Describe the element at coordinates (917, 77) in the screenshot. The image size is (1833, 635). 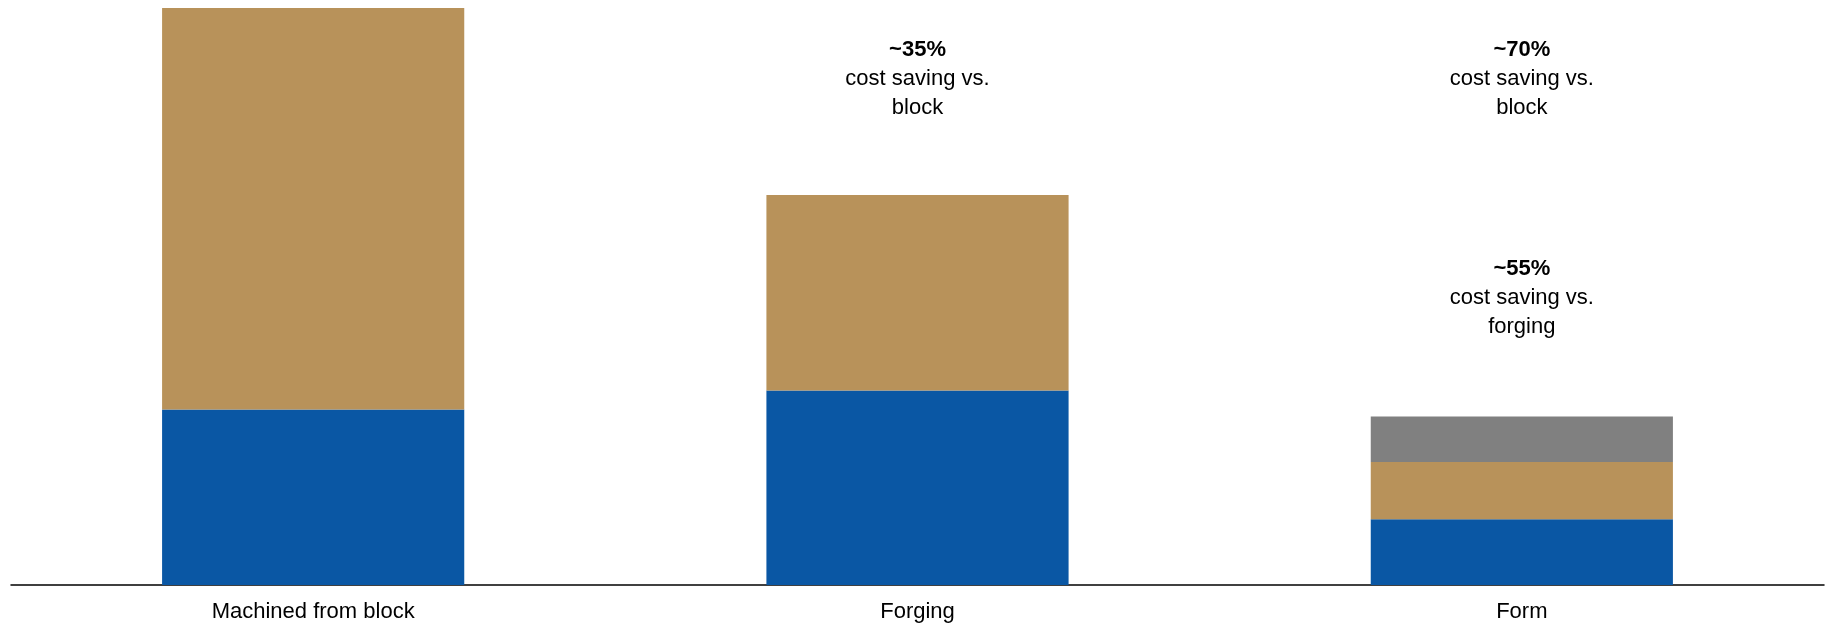
I see `annotation: ~35% cost saving vs. block` at that location.